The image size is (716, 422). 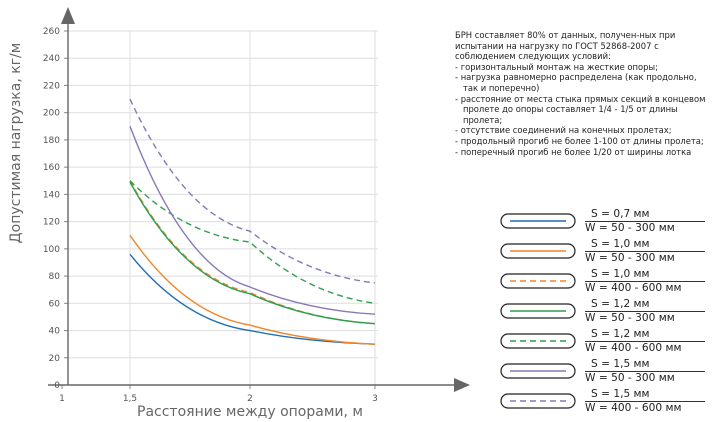 I want to click on legend-entry: S = 1,2 мм W = 400 - 600 мм, so click(x=604, y=340).